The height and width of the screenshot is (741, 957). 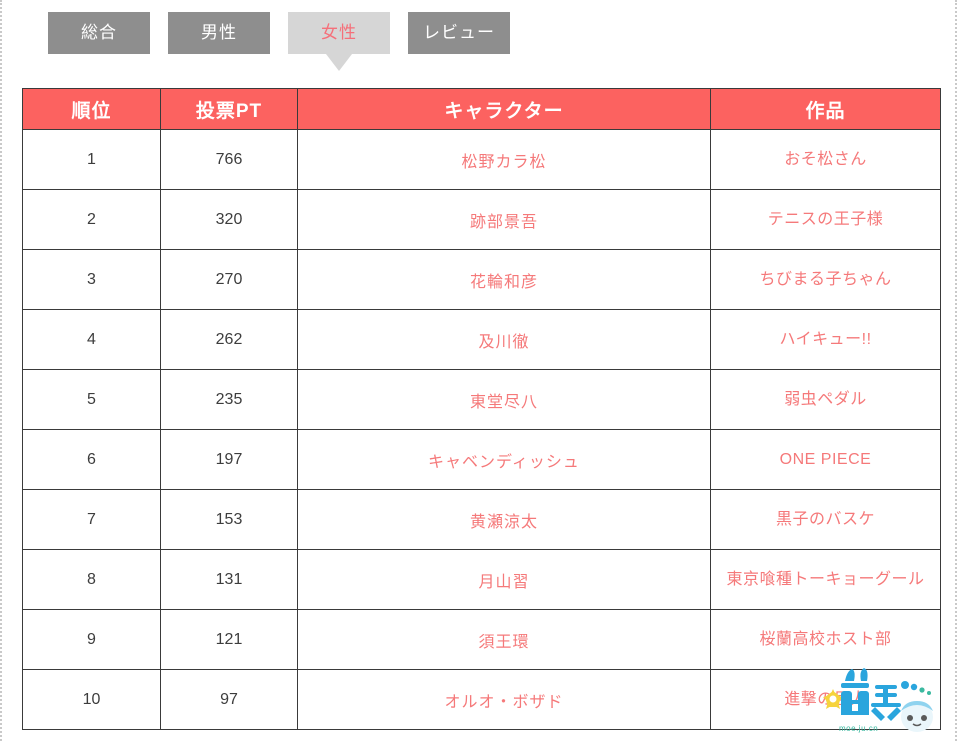 I want to click on cell-points: 131, so click(x=229, y=579).